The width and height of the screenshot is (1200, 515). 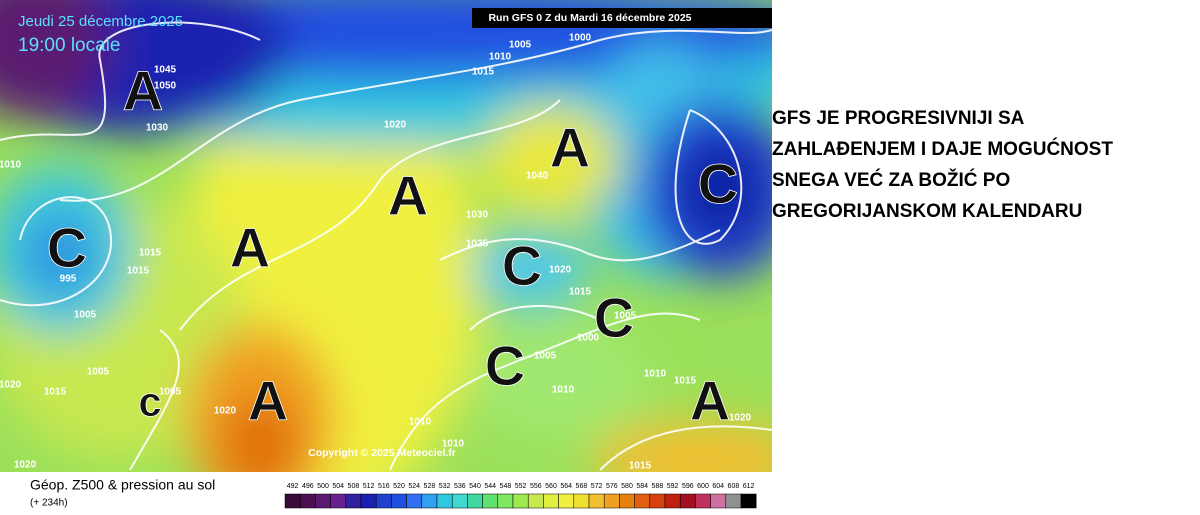 What do you see at coordinates (551, 486) in the screenshot?
I see `scale-label: 560` at bounding box center [551, 486].